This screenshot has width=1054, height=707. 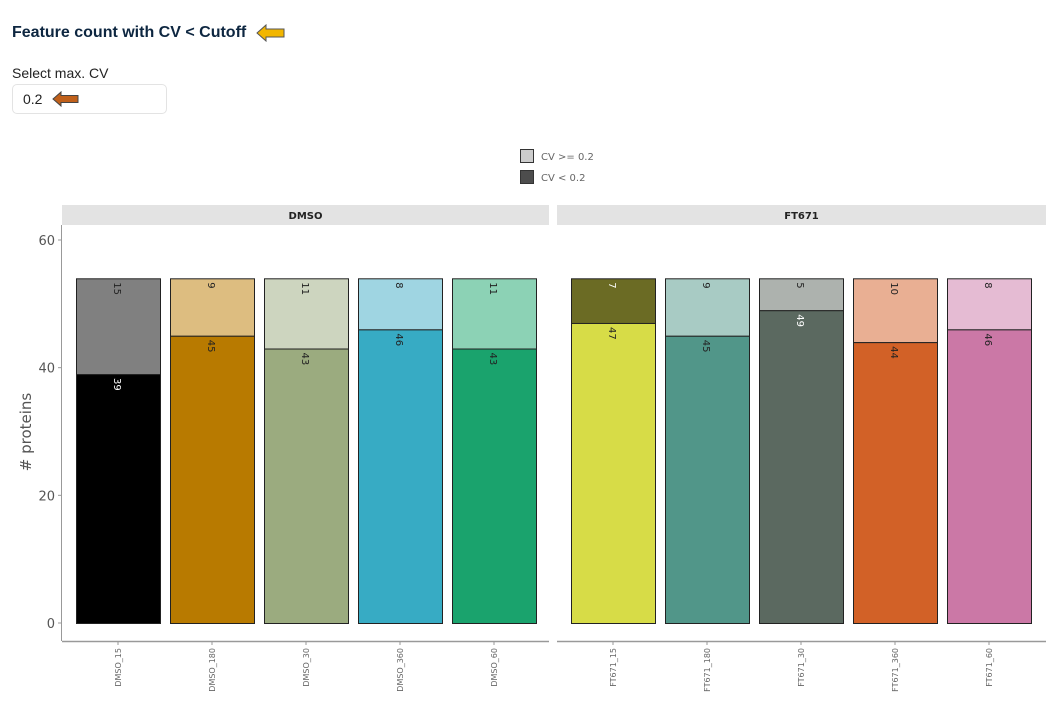 I want to click on cv-input-label: Select max. CV, so click(x=60, y=73).